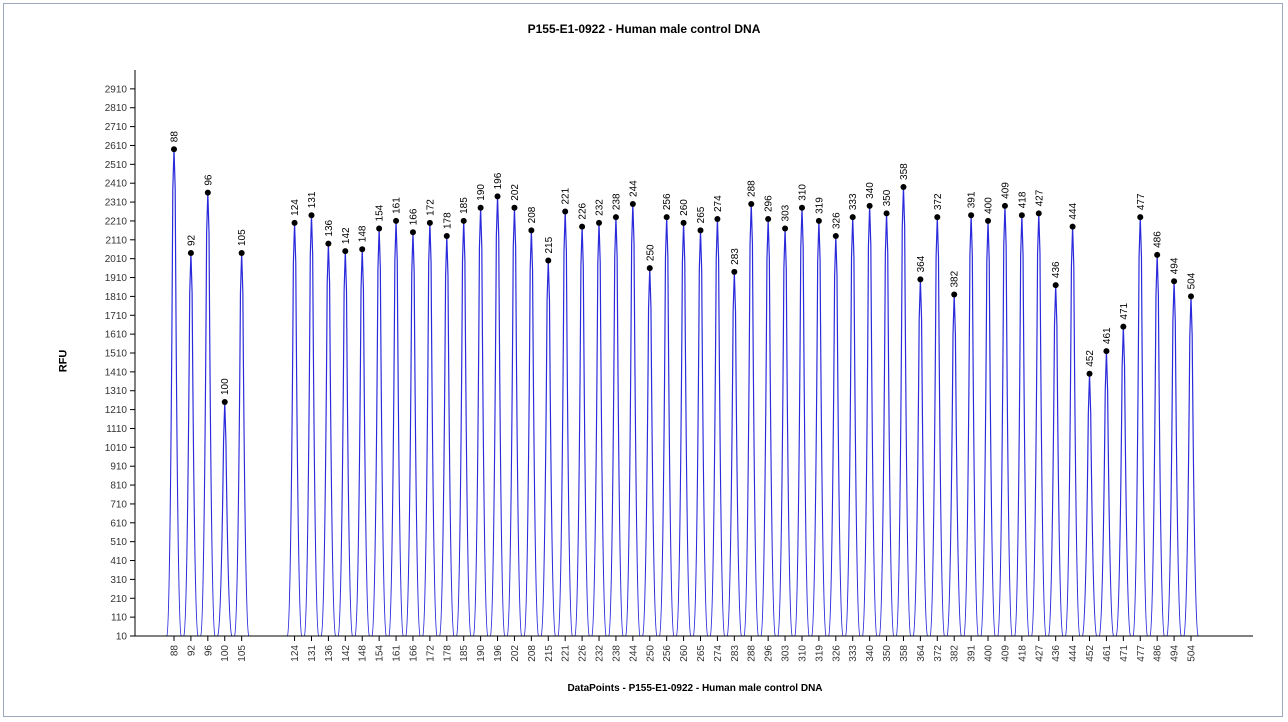 The width and height of the screenshot is (1288, 722). I want to click on x-tick-label: 461, so click(1107, 653).